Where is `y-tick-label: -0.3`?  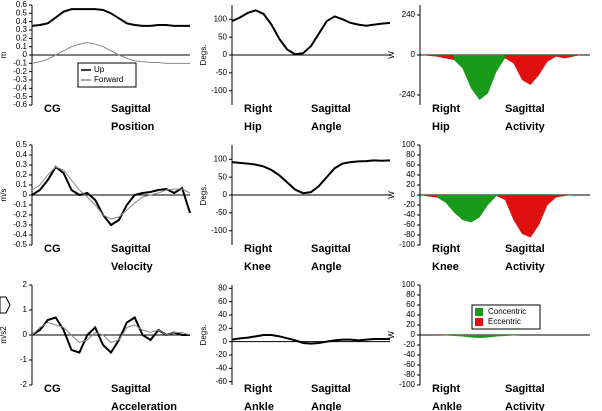 y-tick-label: -0.3 is located at coordinates (20, 224).